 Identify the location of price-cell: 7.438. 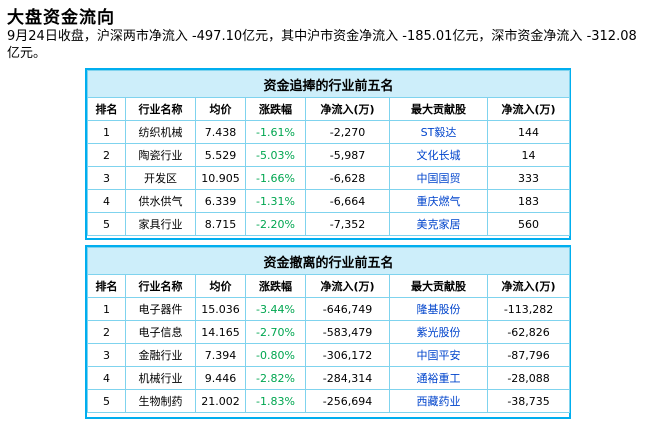
(220, 132).